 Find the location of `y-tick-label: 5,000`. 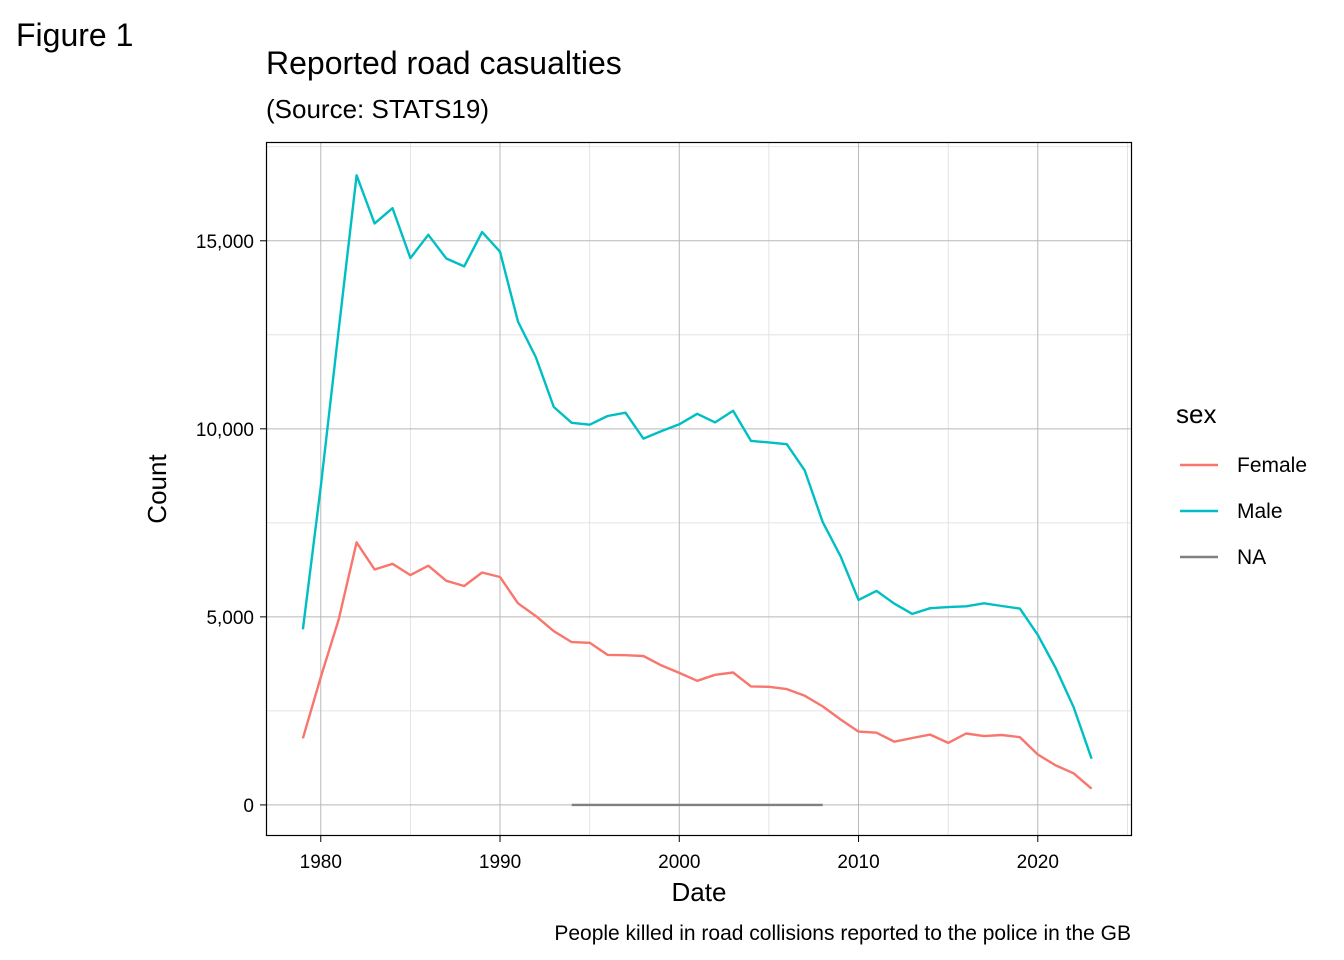

y-tick-label: 5,000 is located at coordinates (230, 618).